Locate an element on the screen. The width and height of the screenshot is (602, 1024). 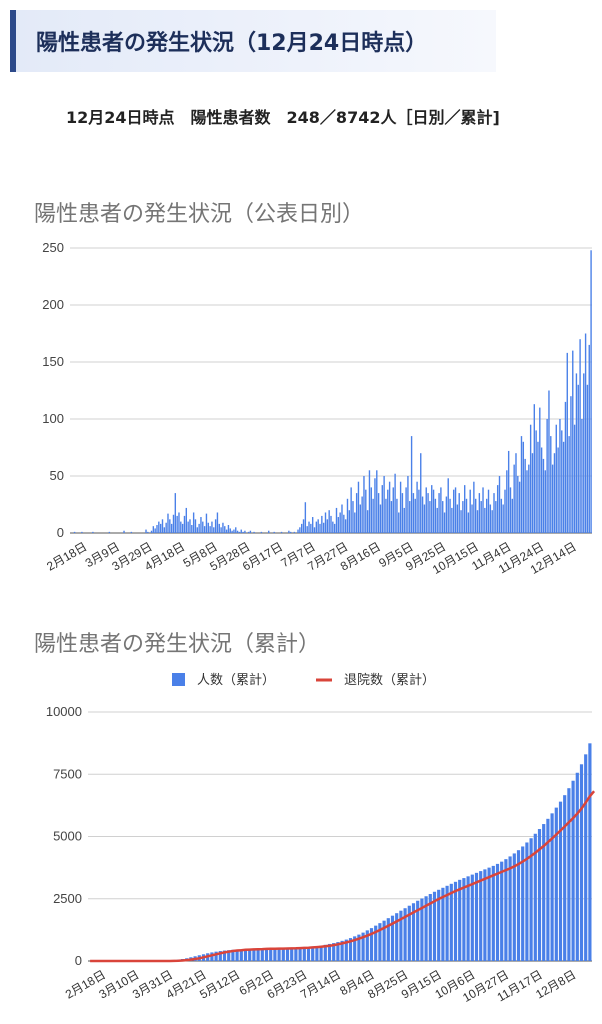
y-tick-label: 150 is located at coordinates (53, 361).